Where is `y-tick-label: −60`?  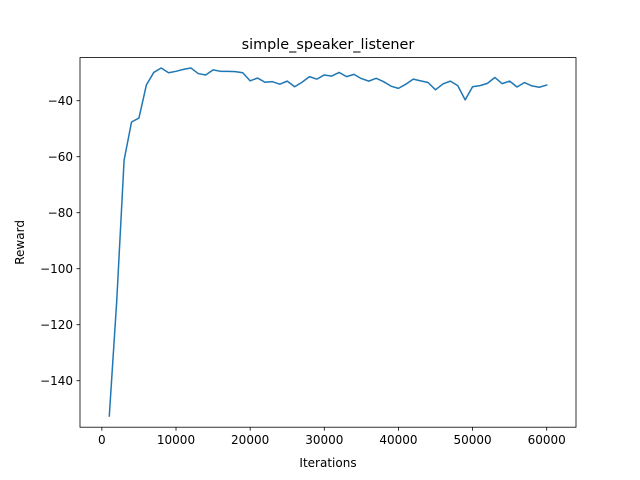
y-tick-label: −60 is located at coordinates (60, 157).